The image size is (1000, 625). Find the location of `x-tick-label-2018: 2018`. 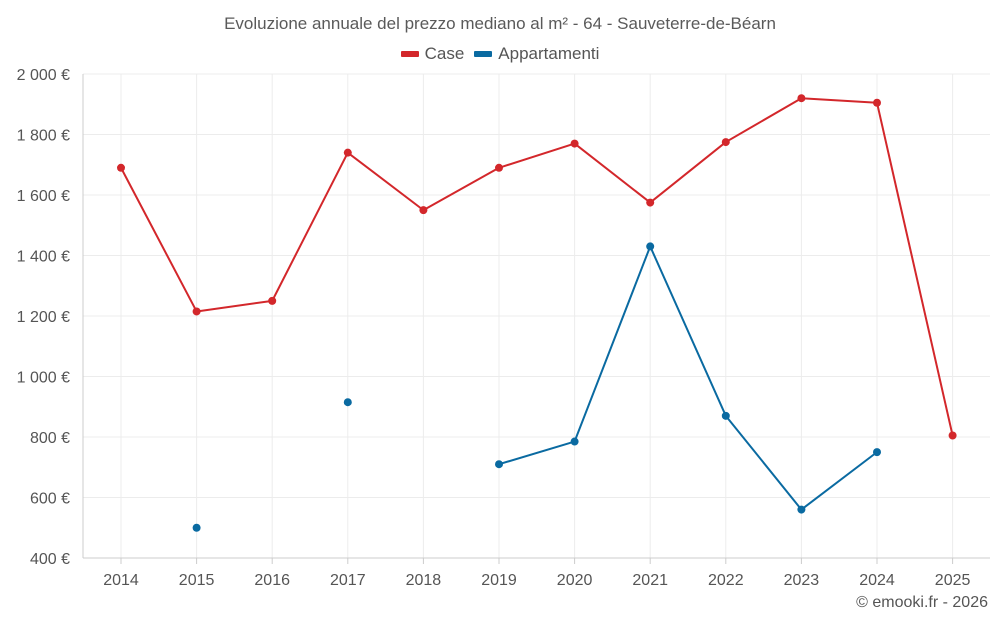

x-tick-label-2018: 2018 is located at coordinates (424, 580).